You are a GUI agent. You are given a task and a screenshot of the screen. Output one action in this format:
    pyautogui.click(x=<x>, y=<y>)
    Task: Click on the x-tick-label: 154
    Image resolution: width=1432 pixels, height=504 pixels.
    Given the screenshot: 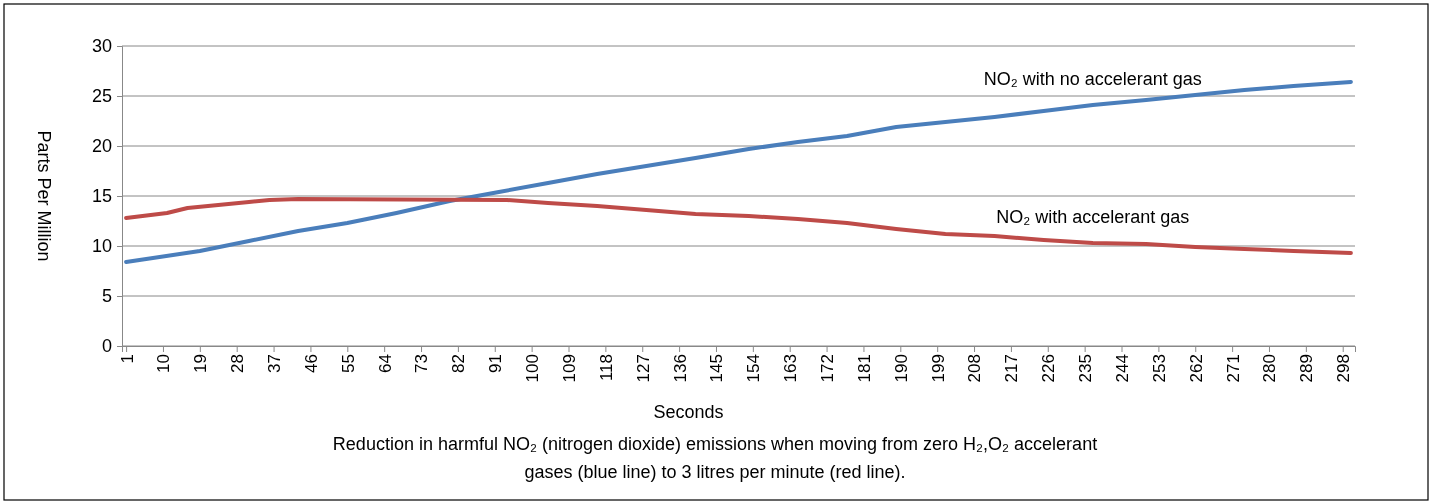 What is the action you would take?
    pyautogui.click(x=754, y=368)
    